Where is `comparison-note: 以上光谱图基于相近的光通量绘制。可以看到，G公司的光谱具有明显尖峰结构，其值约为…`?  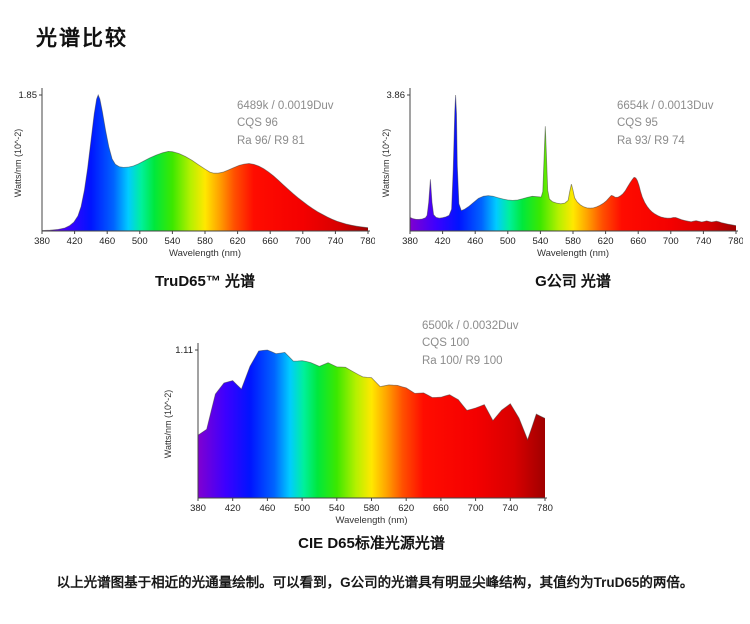 comparison-note: 以上光谱图基于相近的光通量绘制。可以看到，G公司的光谱具有明显尖峰结构，其值约为… is located at coordinates (375, 582).